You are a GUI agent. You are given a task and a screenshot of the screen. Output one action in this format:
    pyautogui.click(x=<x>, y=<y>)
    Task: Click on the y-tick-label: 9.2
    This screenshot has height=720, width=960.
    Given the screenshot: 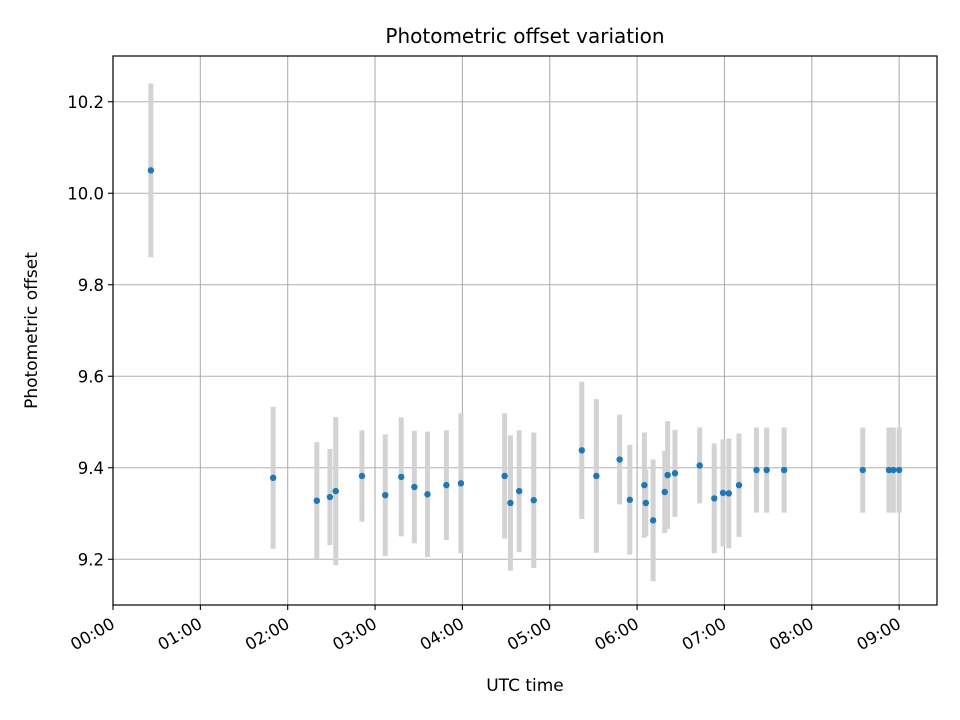 What is the action you would take?
    pyautogui.click(x=91, y=559)
    